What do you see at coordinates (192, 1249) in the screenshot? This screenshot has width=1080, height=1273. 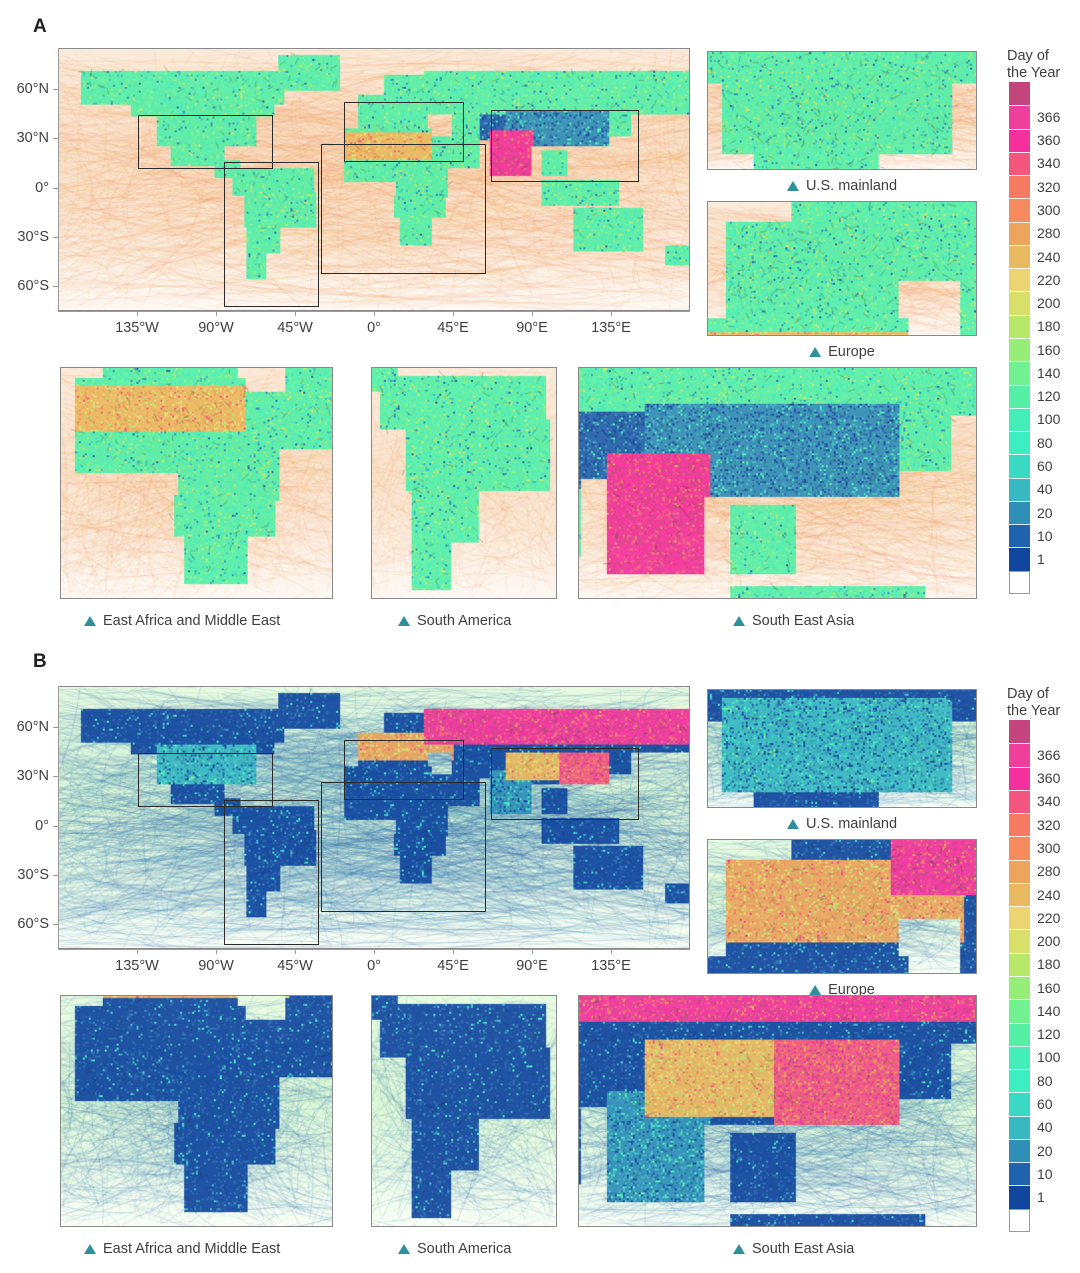 I see `caption-label: East Africa and Middle East` at bounding box center [192, 1249].